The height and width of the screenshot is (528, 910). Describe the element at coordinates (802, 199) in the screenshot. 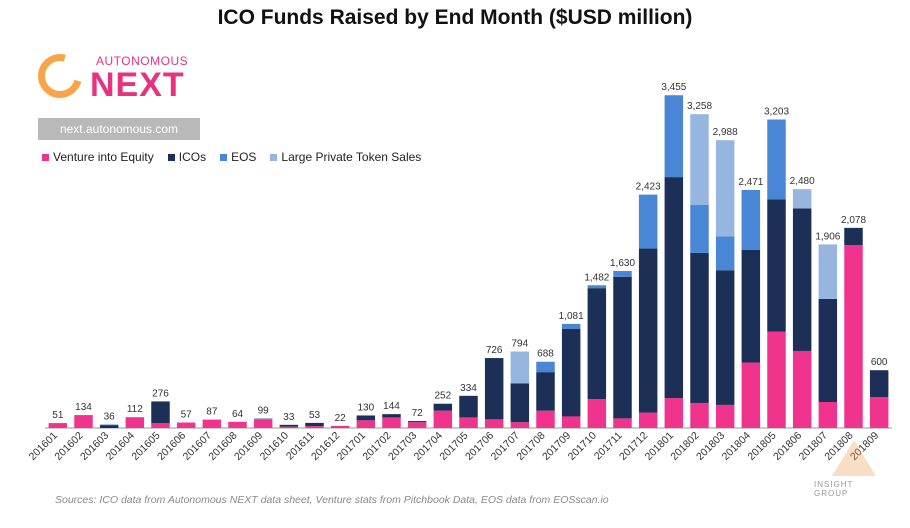

I see `bar-segment-201806-s3` at that location.